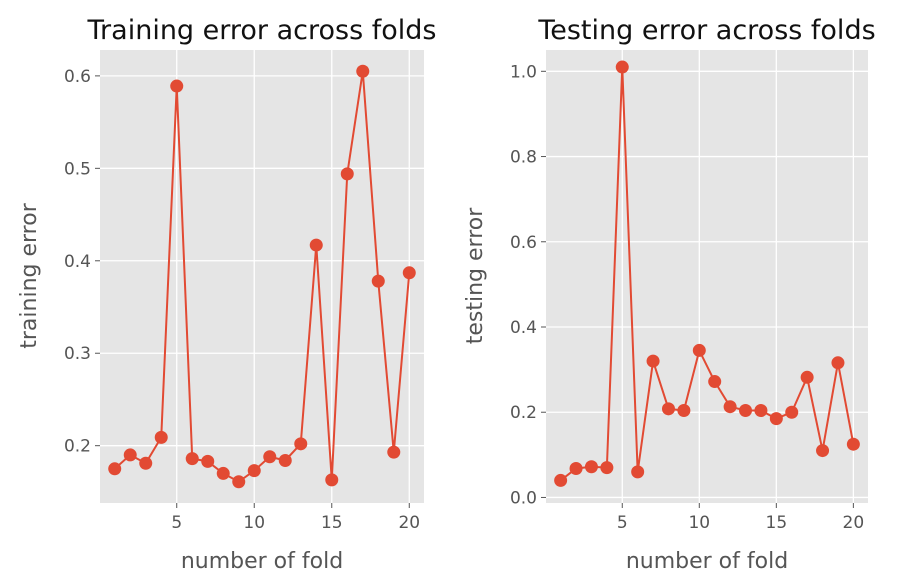 The image size is (907, 584). Describe the element at coordinates (77, 262) in the screenshot. I see `training-y-tick-label: 0.4` at that location.